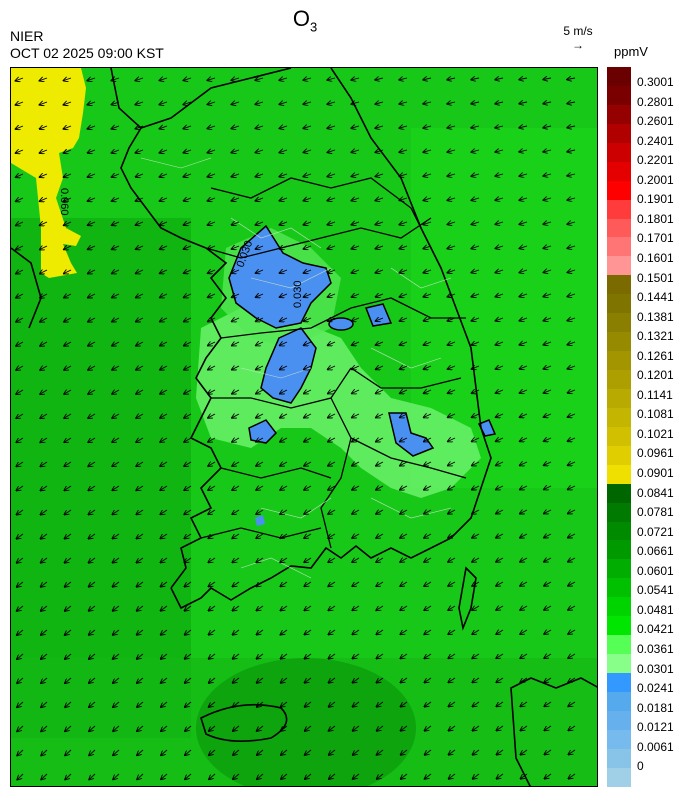 The image size is (692, 798). I want to click on map-title: O3, so click(305, 20).